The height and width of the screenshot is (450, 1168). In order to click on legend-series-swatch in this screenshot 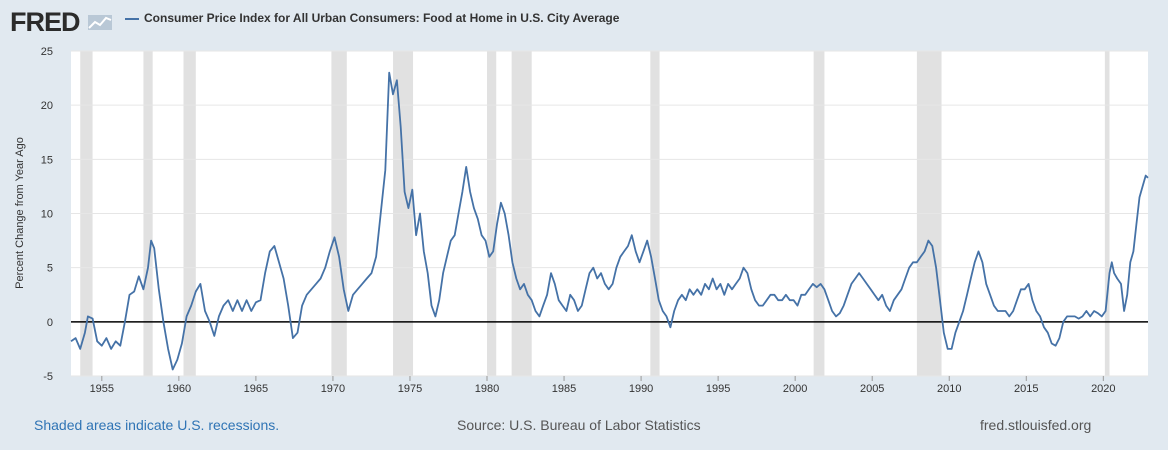, I will do `click(132, 19)`.